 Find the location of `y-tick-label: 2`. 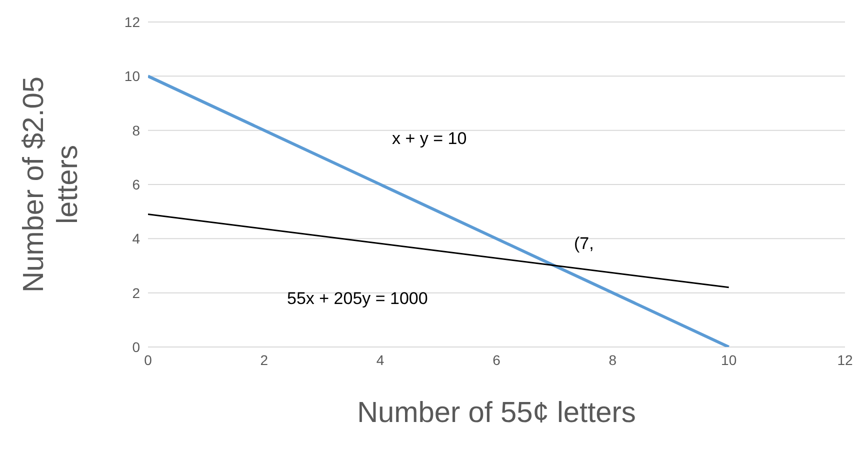

y-tick-label: 2 is located at coordinates (136, 292).